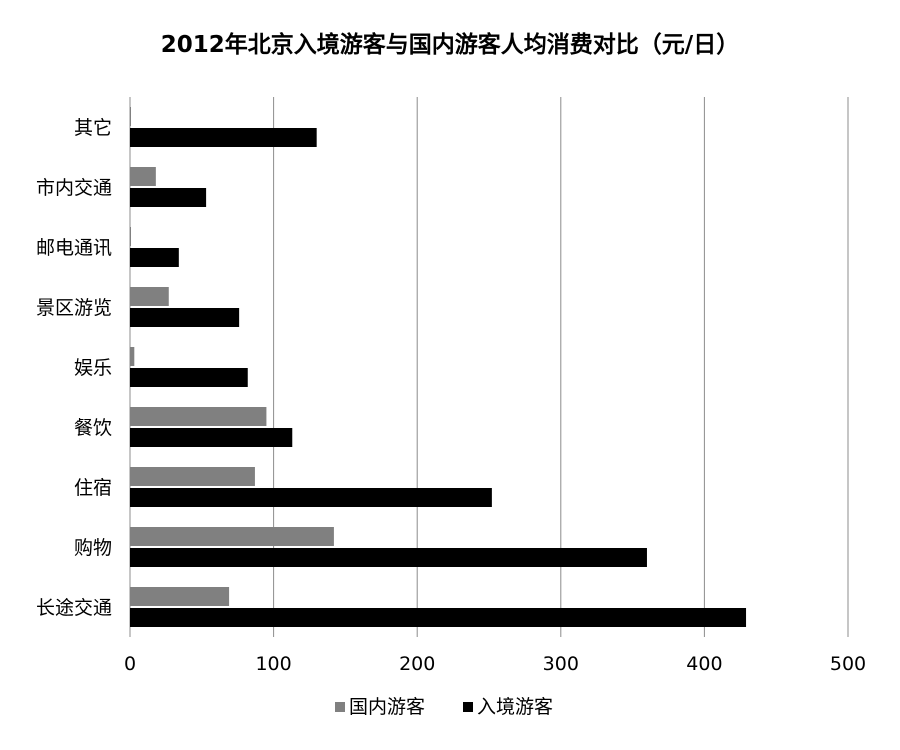 The image size is (900, 750). Describe the element at coordinates (340, 707) in the screenshot. I see `legend-swatch-domestic` at that location.